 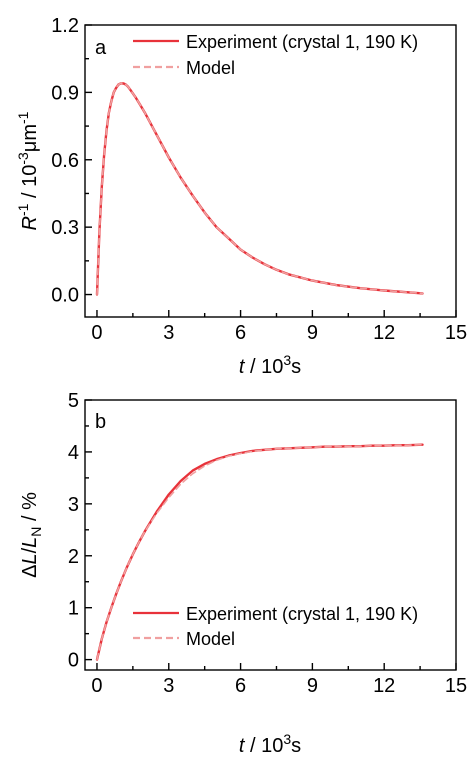 I want to click on y-tick-label-b-0: 0, so click(x=73, y=661).